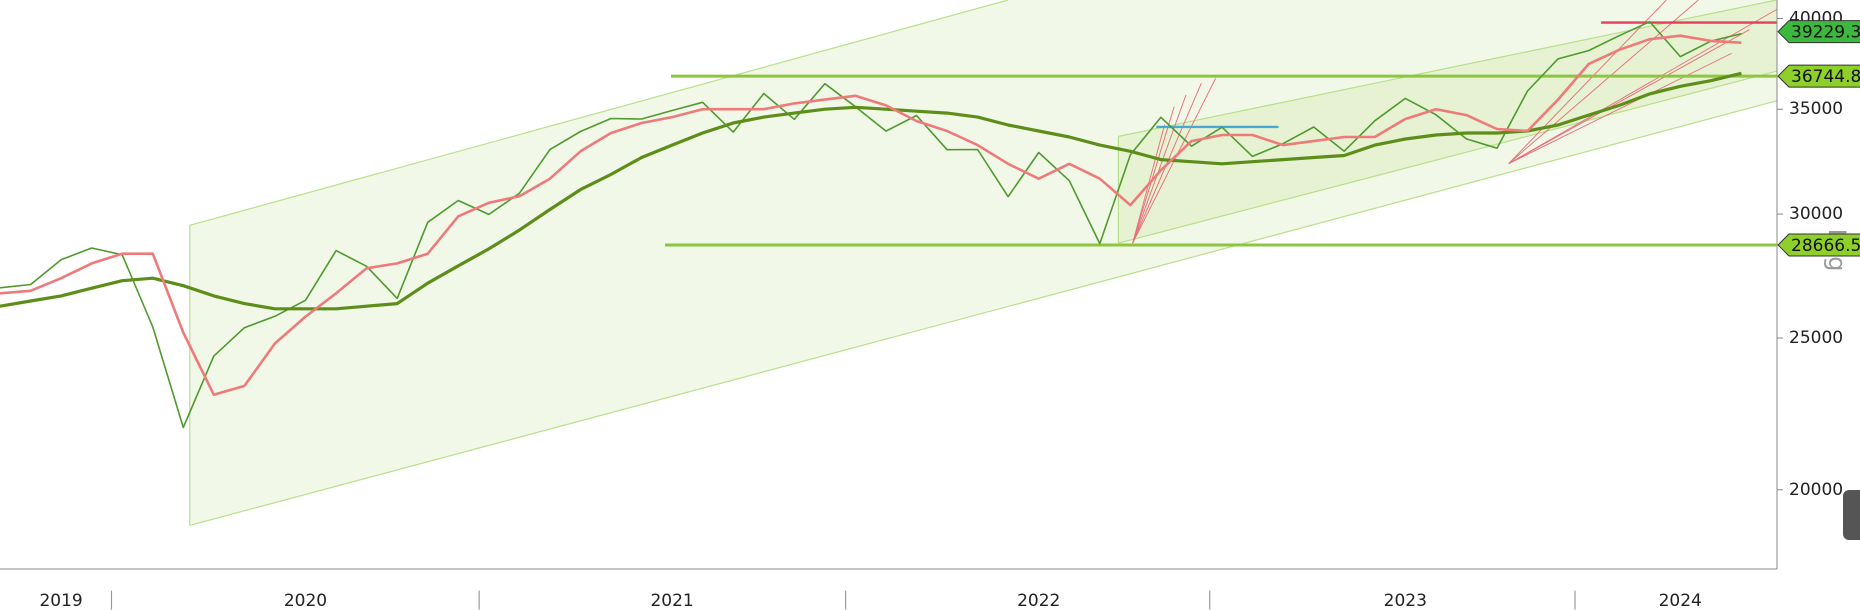 Image resolution: width=1860 pixels, height=610 pixels. What do you see at coordinates (1825, 77) in the screenshot?
I see `price-tag-label: 36744.82` at bounding box center [1825, 77].